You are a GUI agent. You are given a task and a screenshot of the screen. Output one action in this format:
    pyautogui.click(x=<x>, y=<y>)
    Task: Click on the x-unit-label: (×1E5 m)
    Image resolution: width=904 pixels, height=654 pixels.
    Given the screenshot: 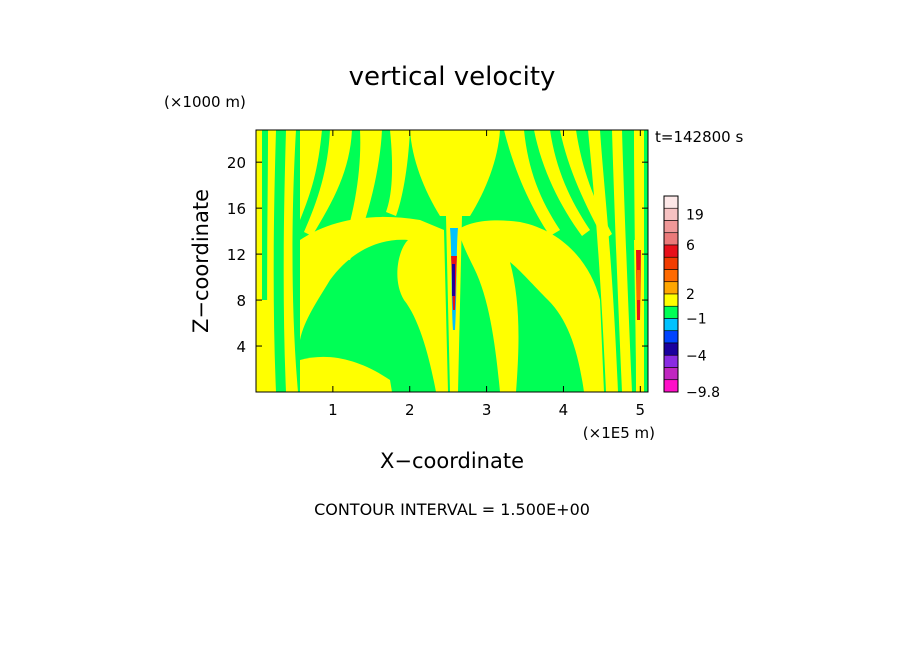 What is the action you would take?
    pyautogui.click(x=619, y=433)
    